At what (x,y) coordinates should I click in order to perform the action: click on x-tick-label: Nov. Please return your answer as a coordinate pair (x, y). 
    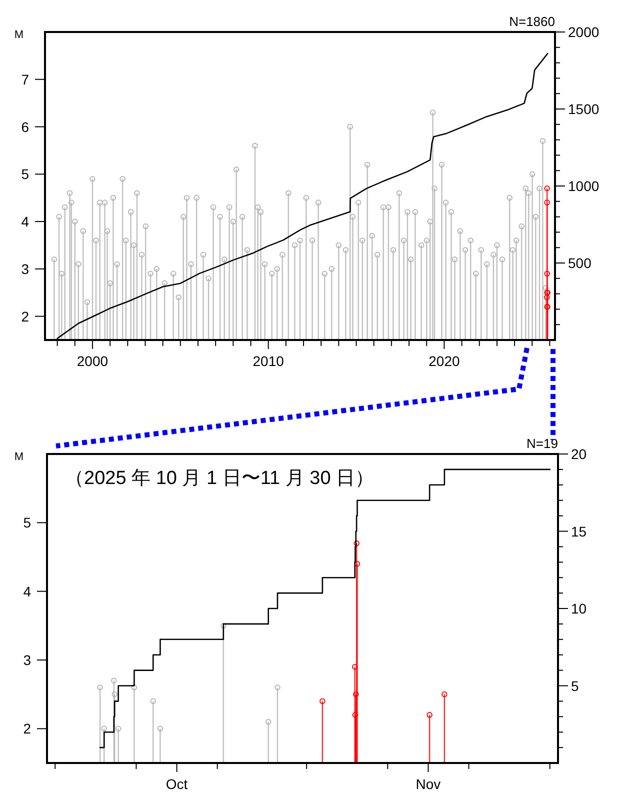
    Looking at the image, I should click on (428, 784).